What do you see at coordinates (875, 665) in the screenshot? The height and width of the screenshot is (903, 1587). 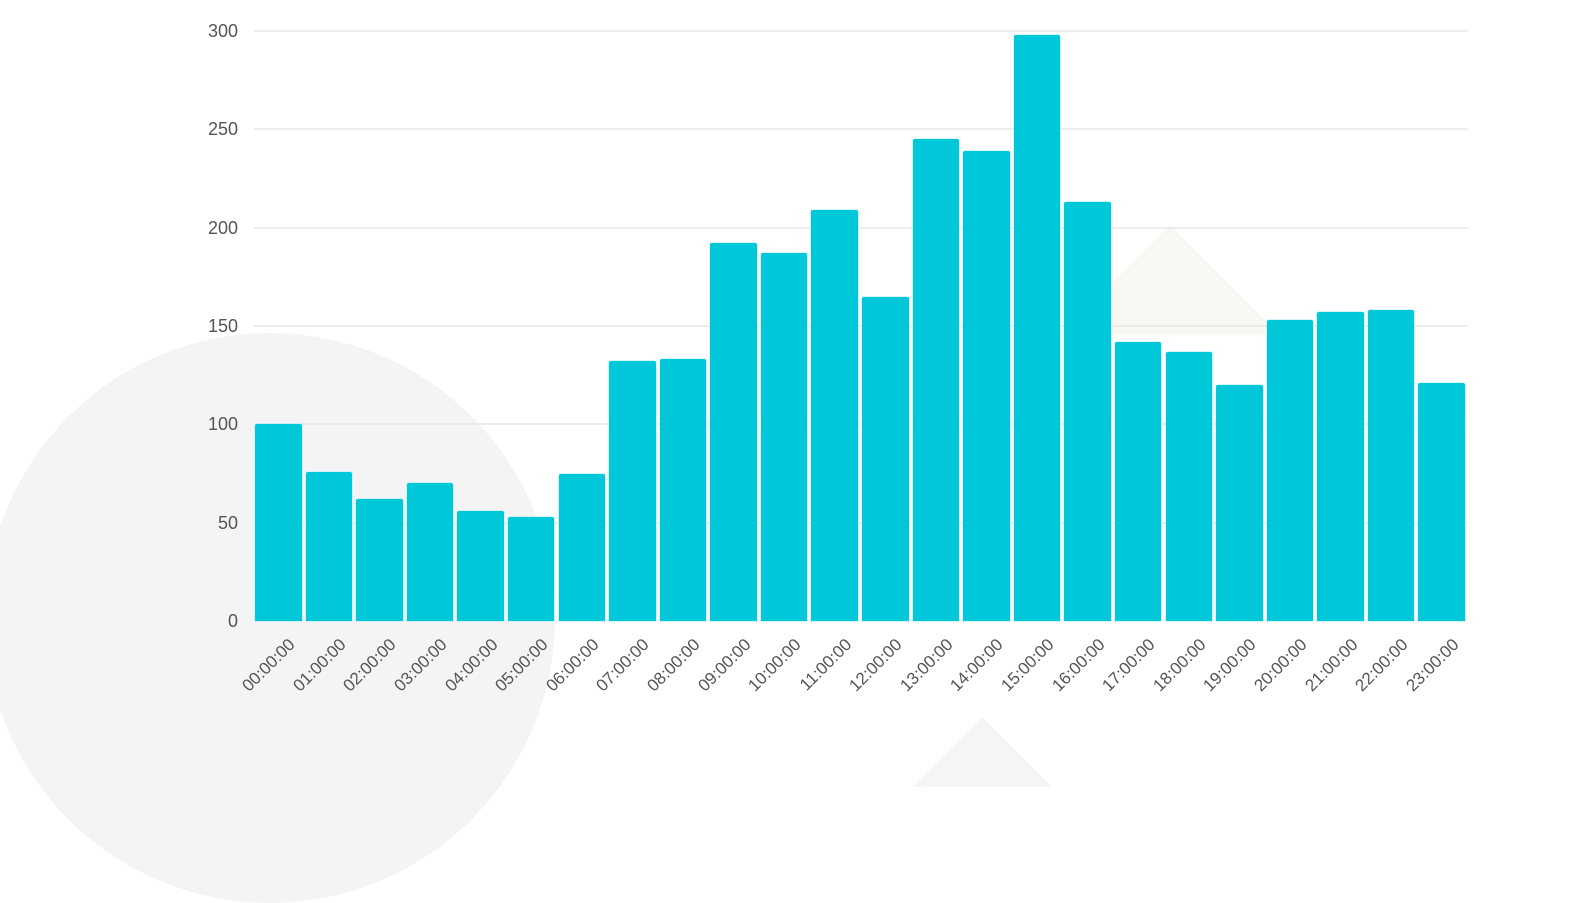 I see `x-tick-label: 12:00:00` at bounding box center [875, 665].